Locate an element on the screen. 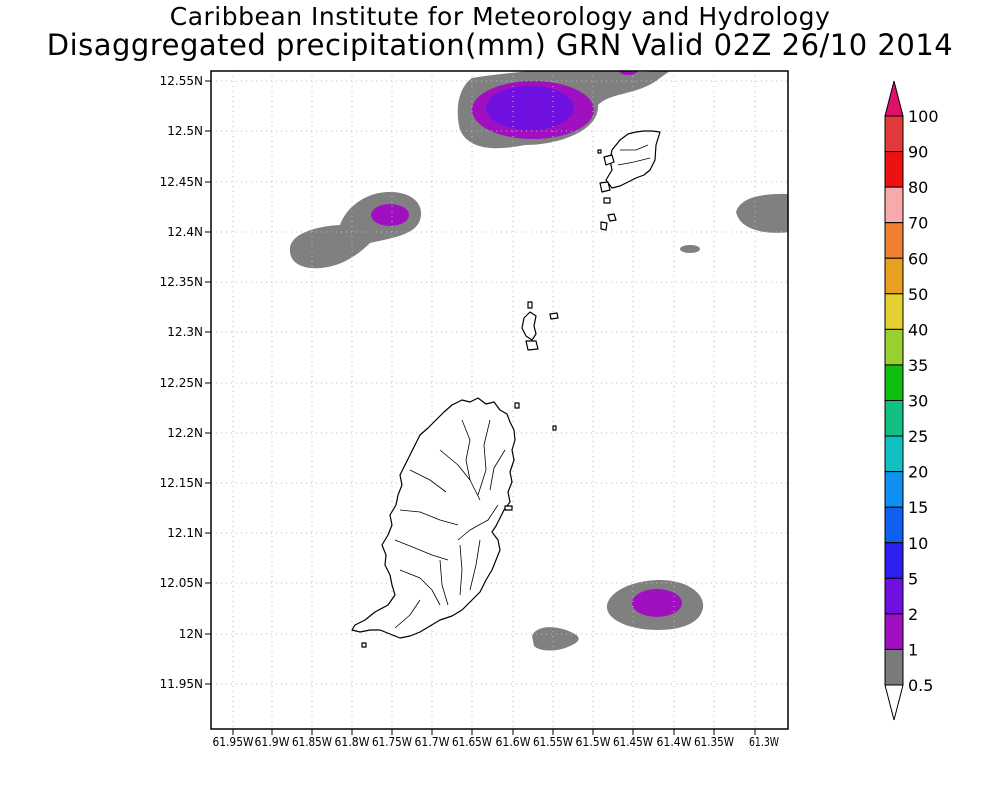 This screenshot has height=800, width=1000. lon-label: 61.85W is located at coordinates (312, 742).